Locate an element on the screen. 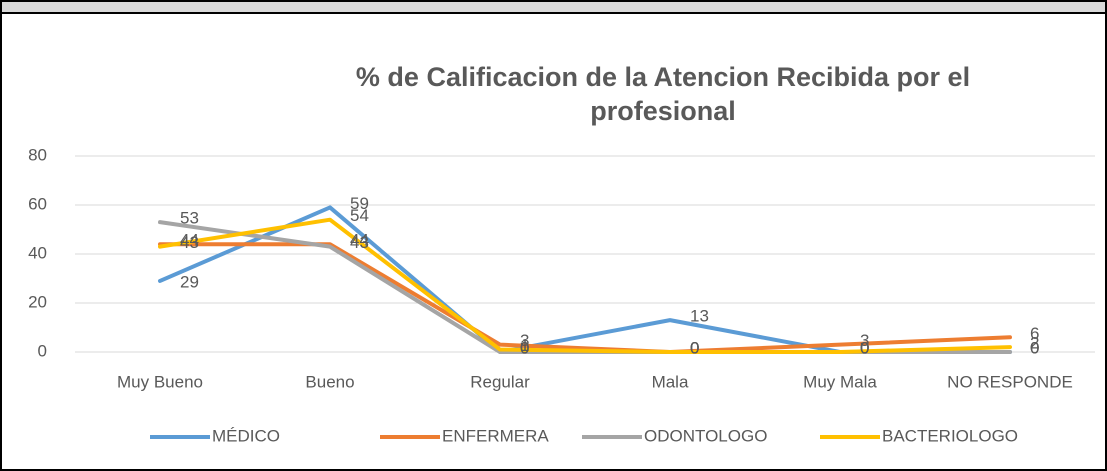 The width and height of the screenshot is (1107, 471). x-tick-label: Muy Bueno is located at coordinates (160, 381).